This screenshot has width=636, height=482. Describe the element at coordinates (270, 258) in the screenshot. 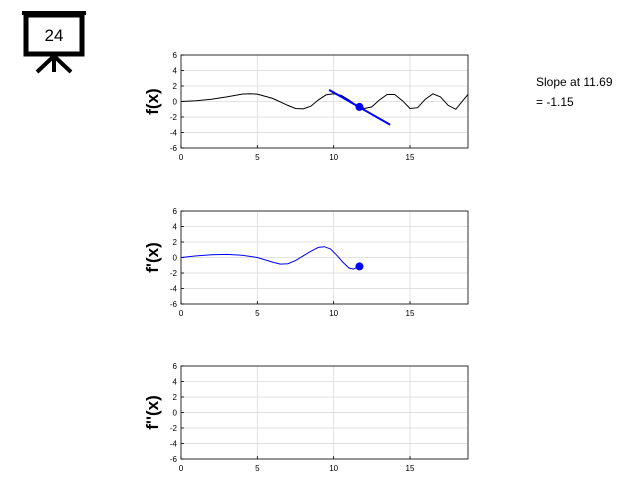

I see `series-line-dfx` at that location.